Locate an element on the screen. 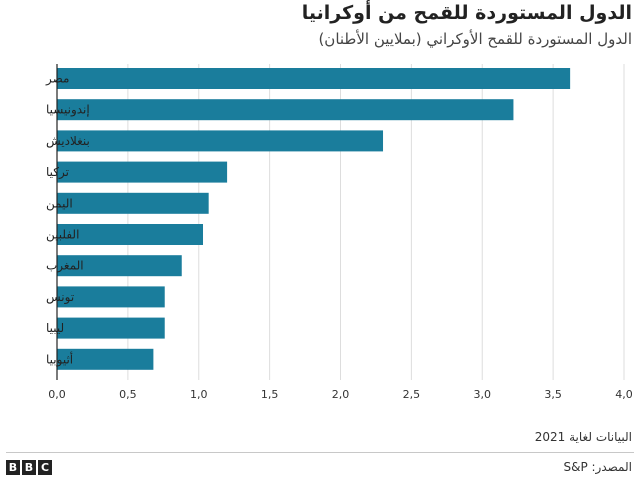 The width and height of the screenshot is (640, 481). x-tick-label: 2,5 is located at coordinates (412, 394).